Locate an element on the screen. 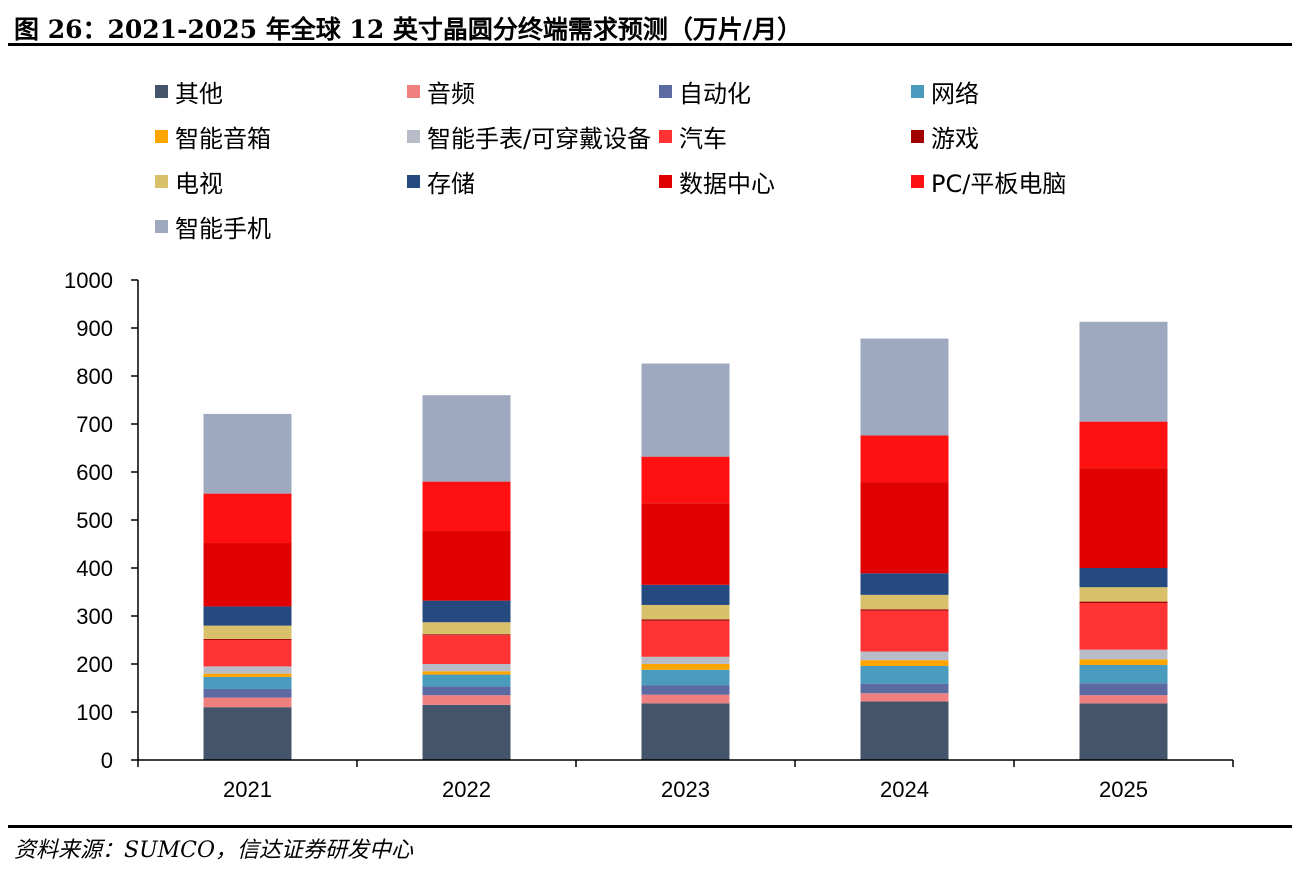  y-tick-label: 900 is located at coordinates (94, 328).